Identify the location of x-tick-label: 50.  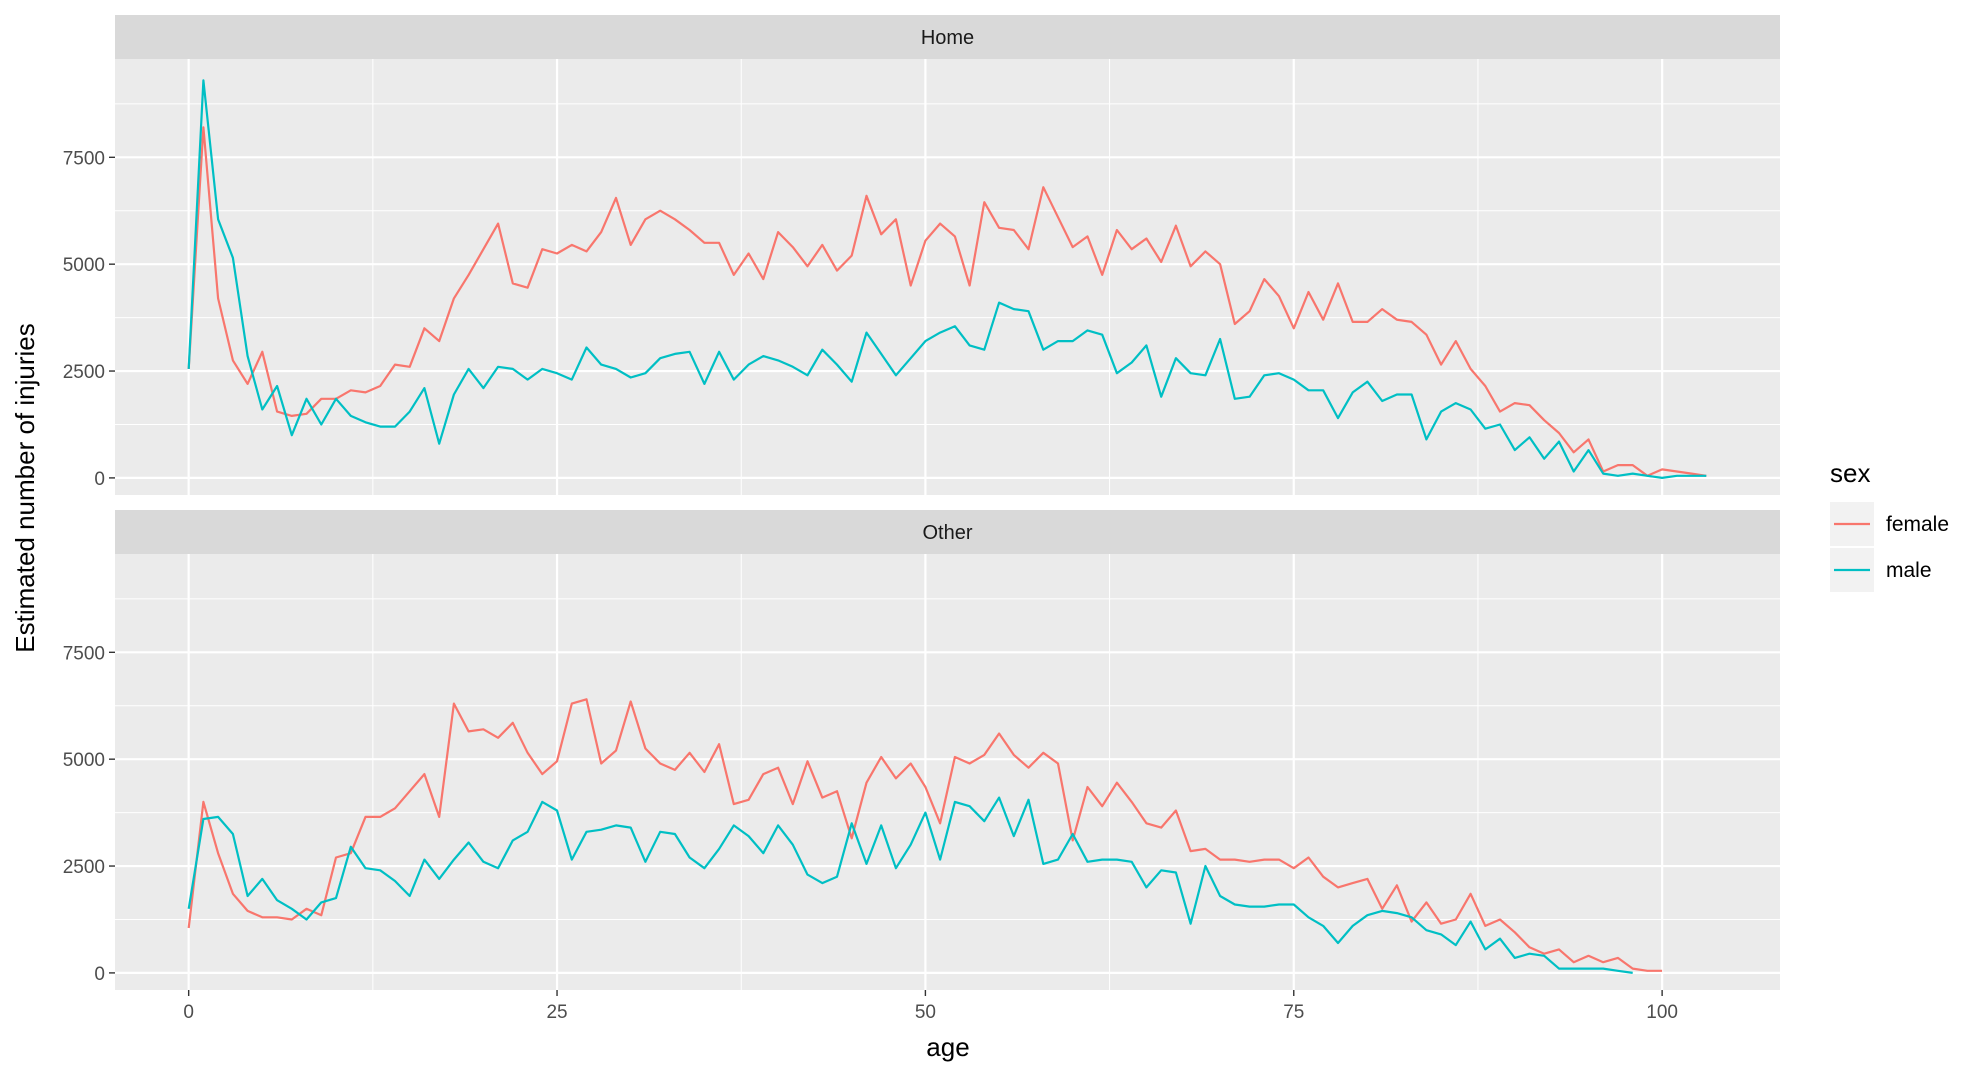
(925, 1012).